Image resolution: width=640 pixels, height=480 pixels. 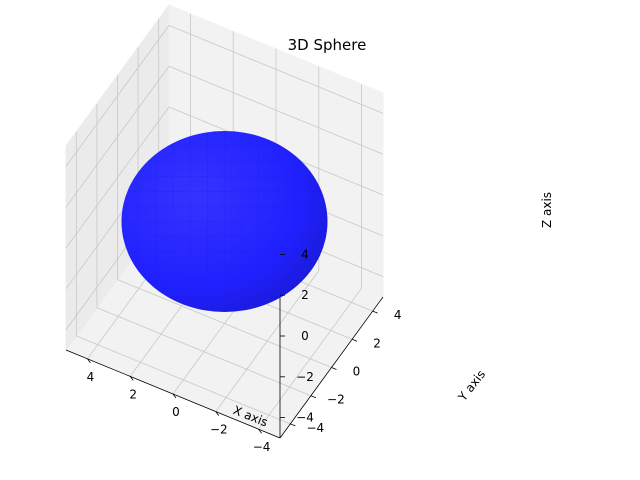 I want to click on x-tick-label: 4, so click(x=91, y=377).